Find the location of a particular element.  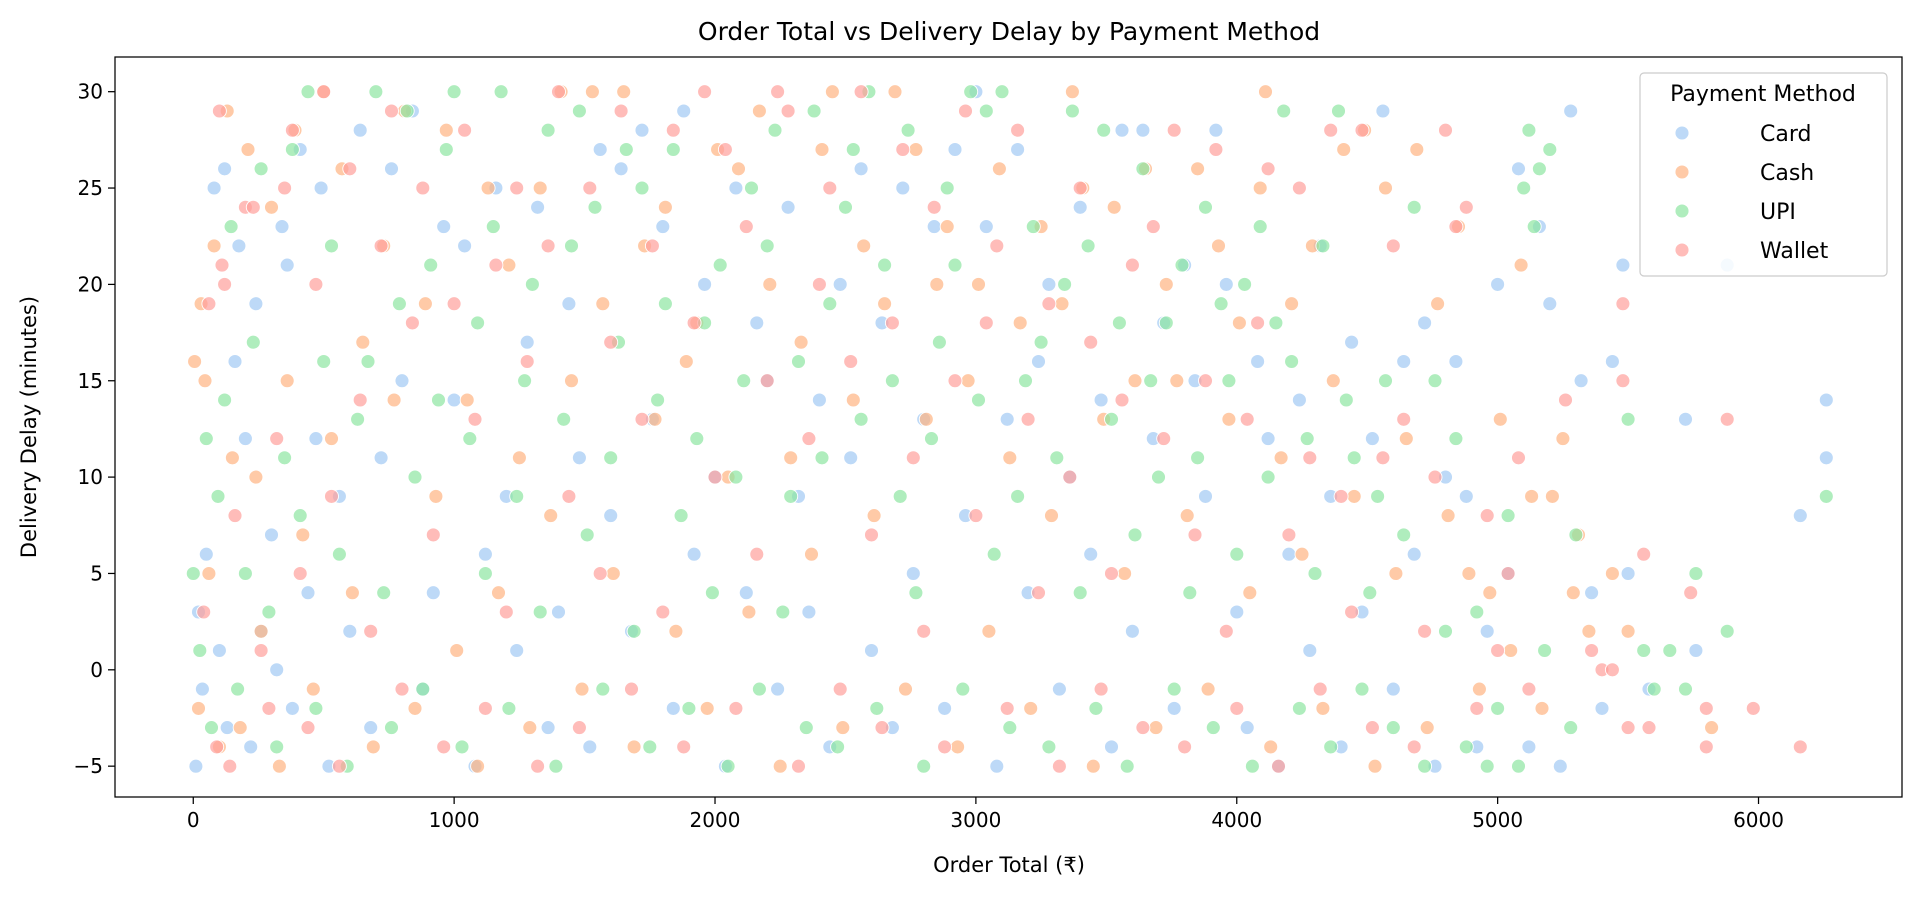

y-tick-label: 5 is located at coordinates (96, 573).